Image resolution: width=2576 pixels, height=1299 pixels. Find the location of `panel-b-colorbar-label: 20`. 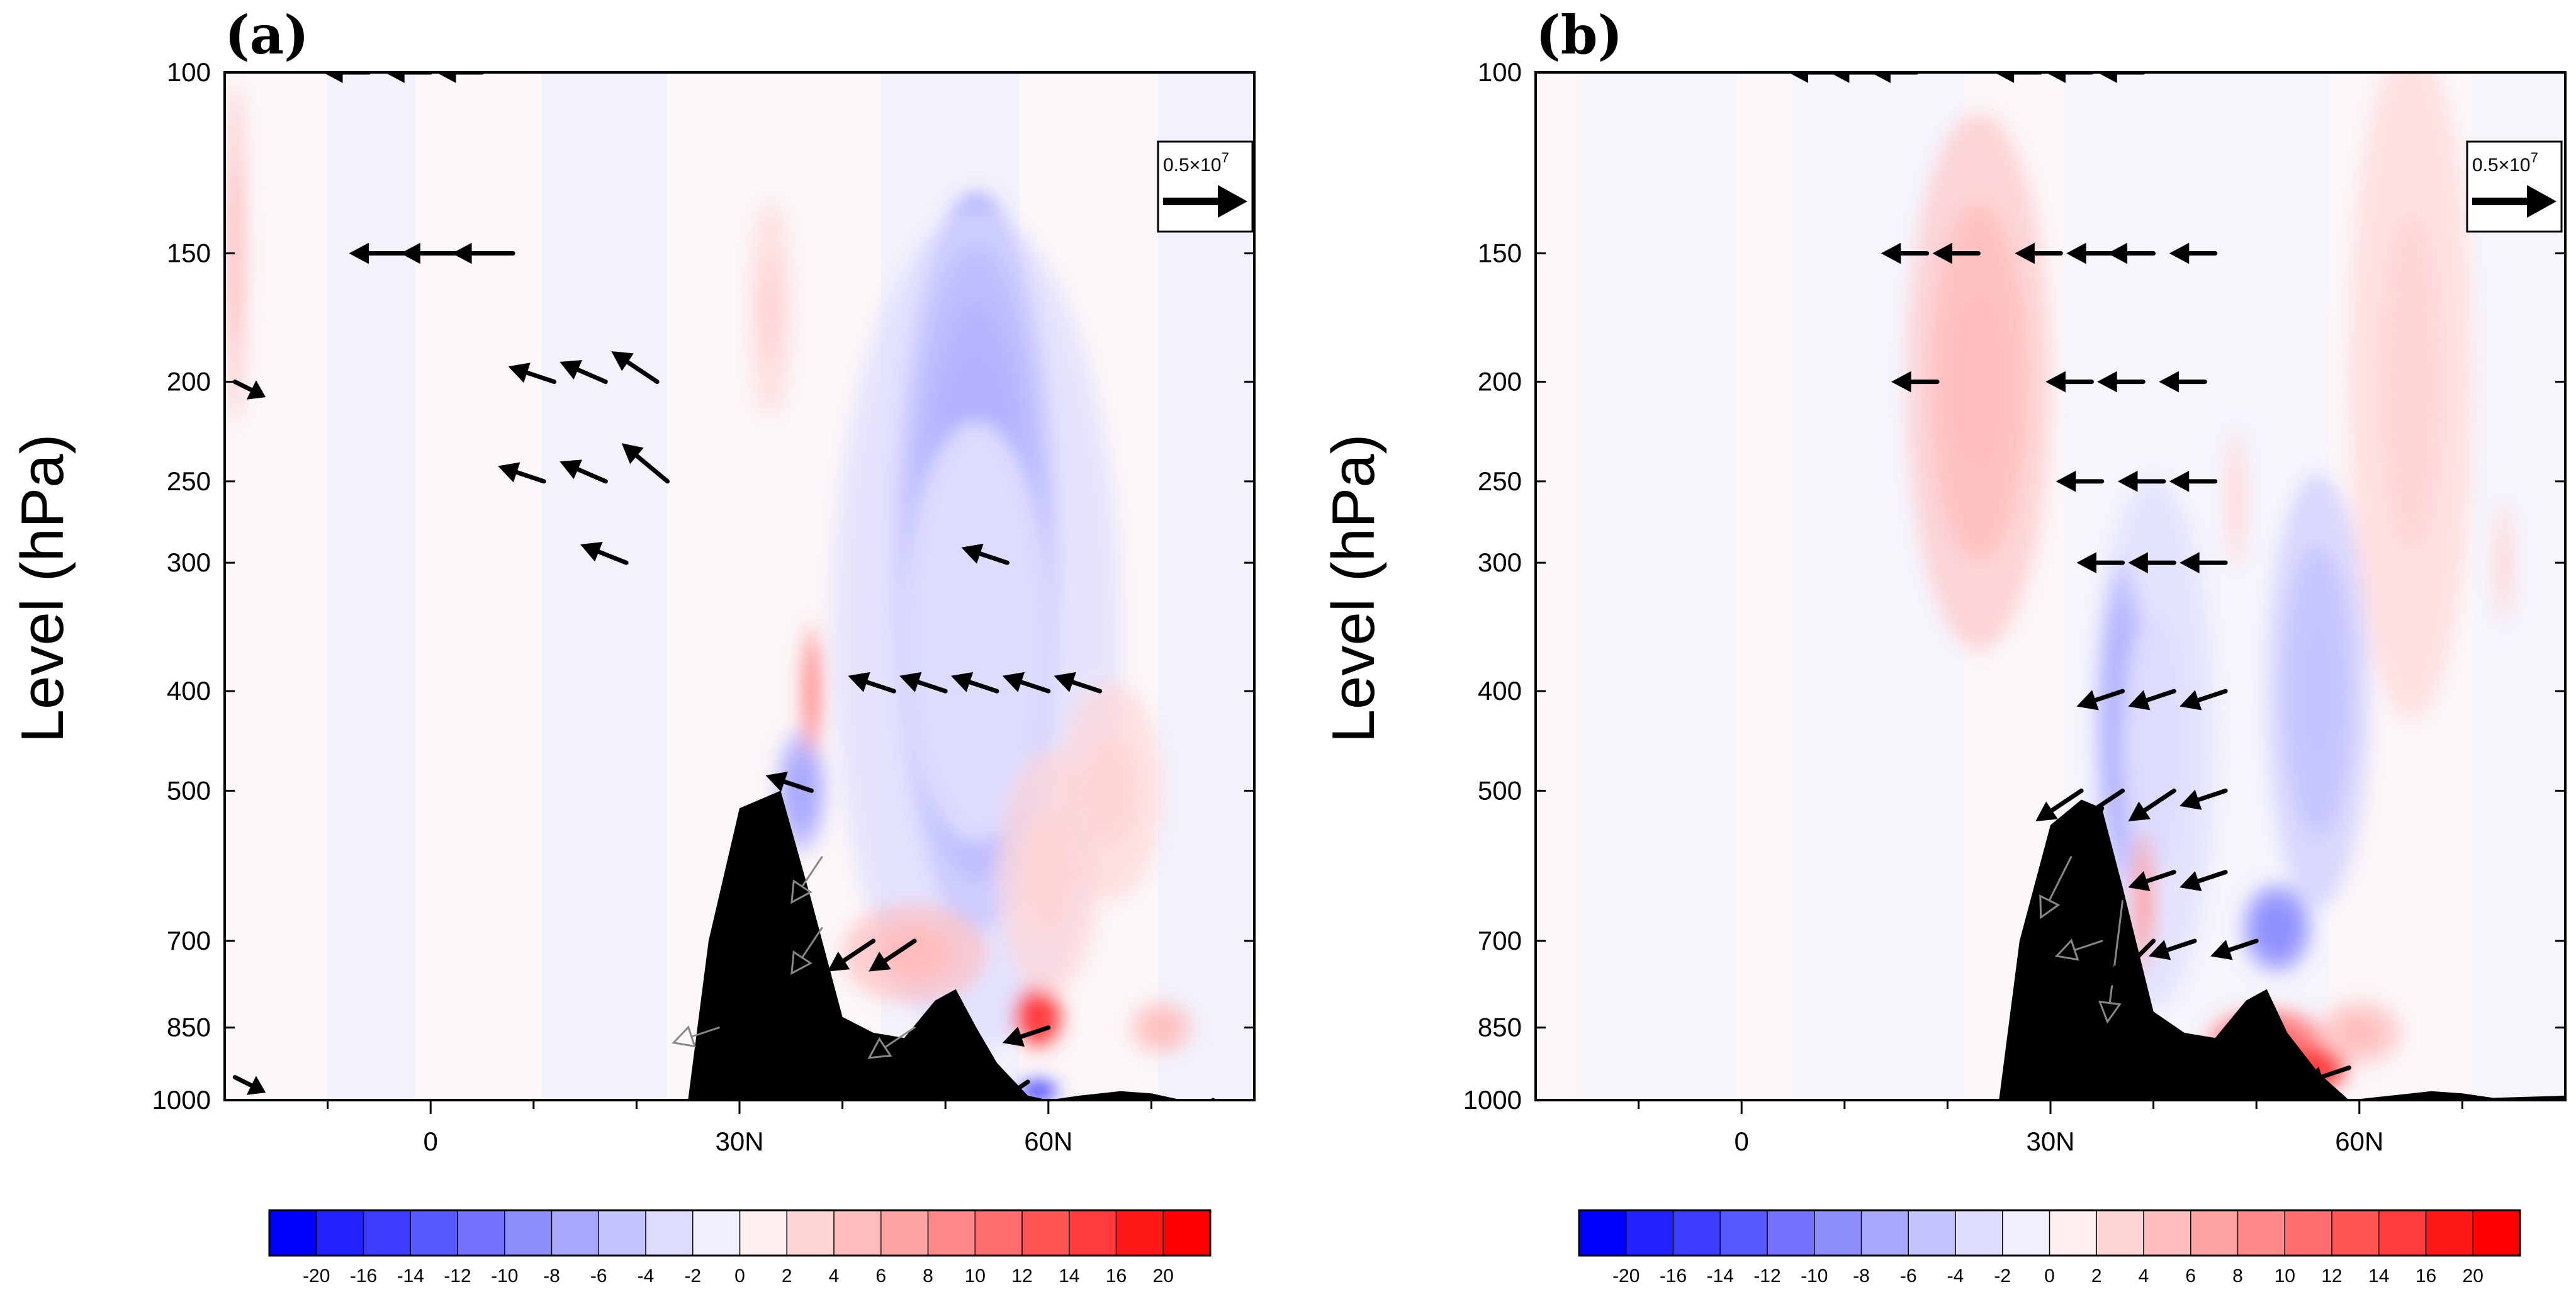

panel-b-colorbar-label: 20 is located at coordinates (2473, 1276).